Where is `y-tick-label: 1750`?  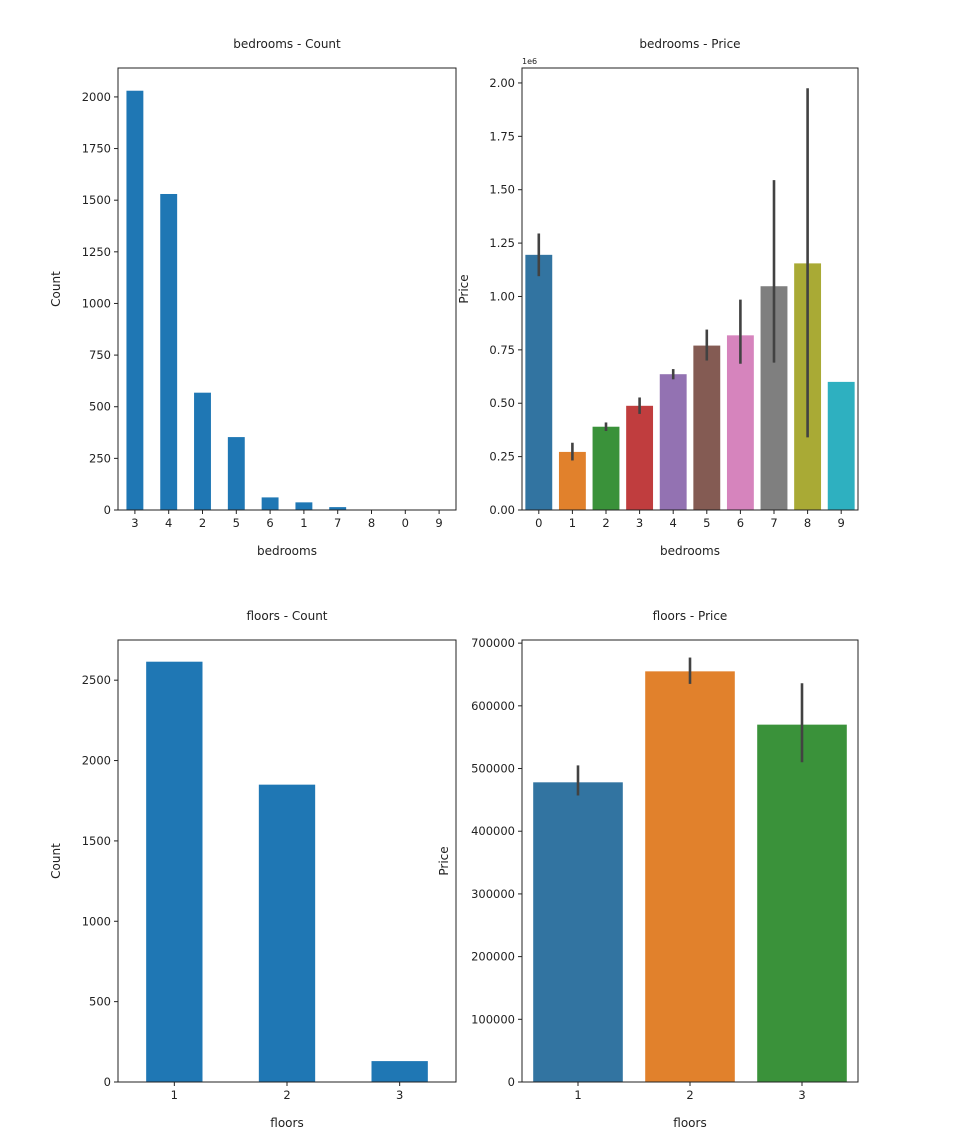
y-tick-label: 1750 is located at coordinates (96, 149).